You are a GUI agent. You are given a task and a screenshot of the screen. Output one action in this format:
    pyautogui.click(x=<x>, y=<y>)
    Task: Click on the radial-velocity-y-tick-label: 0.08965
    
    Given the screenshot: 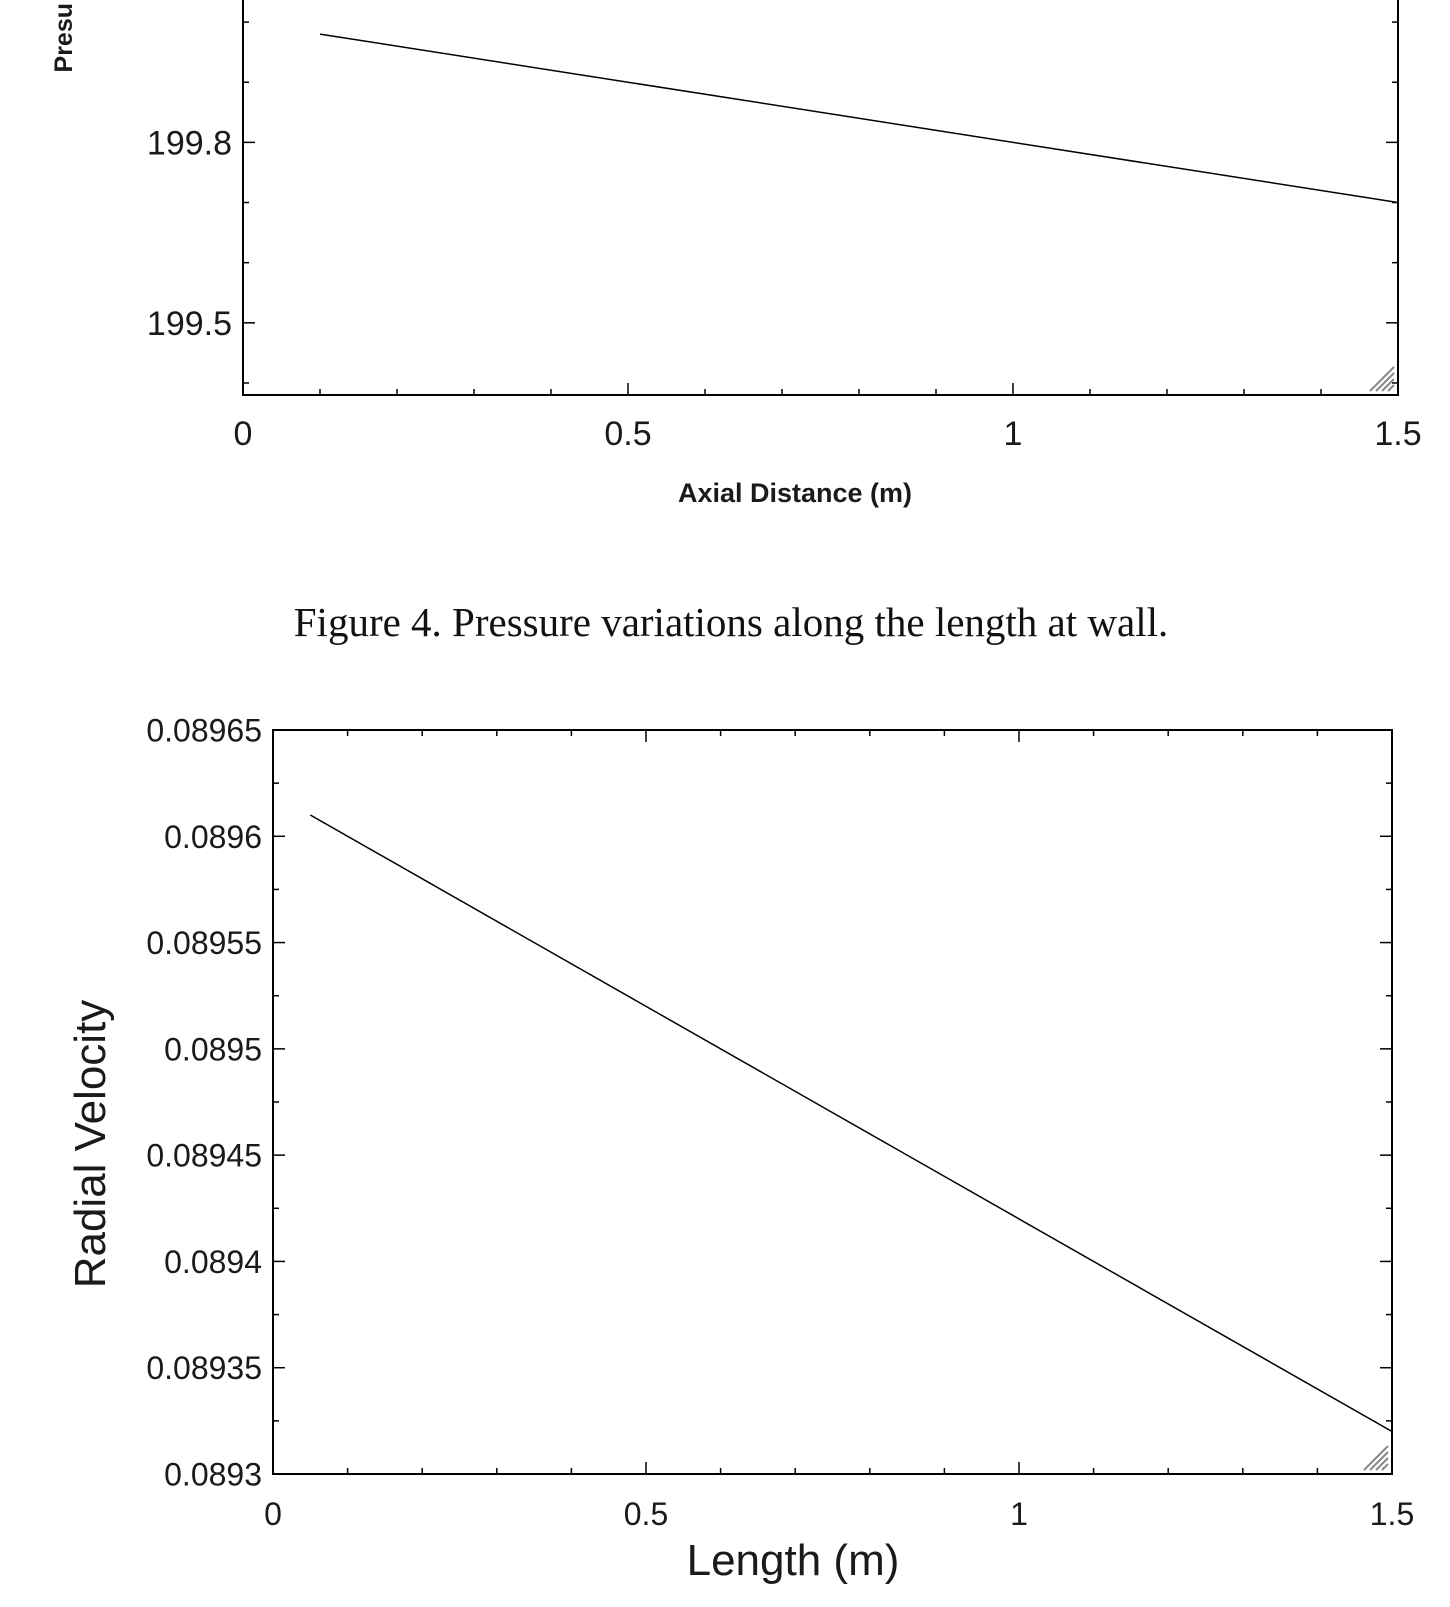 What is the action you would take?
    pyautogui.click(x=204, y=731)
    